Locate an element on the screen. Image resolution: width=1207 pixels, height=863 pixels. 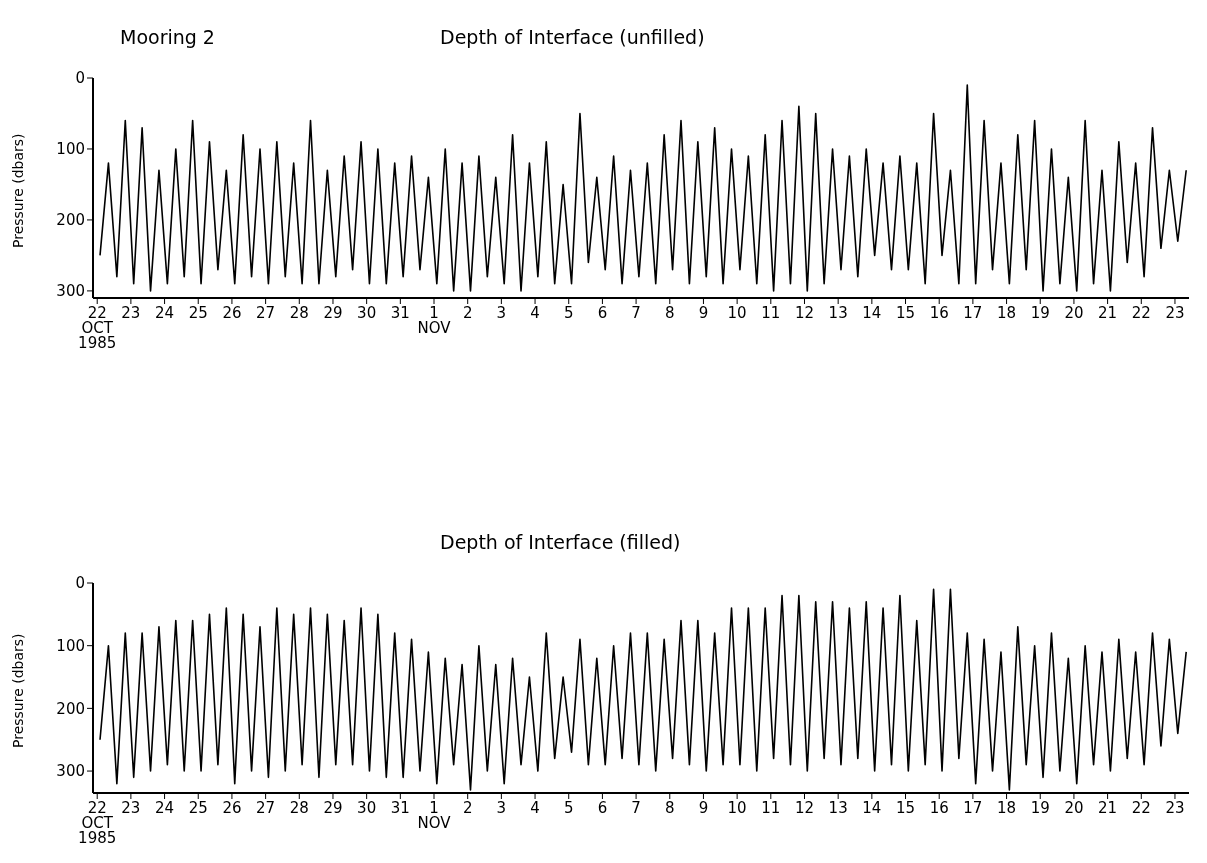
chart-subtitle: Mooring 2 is located at coordinates (167, 37).